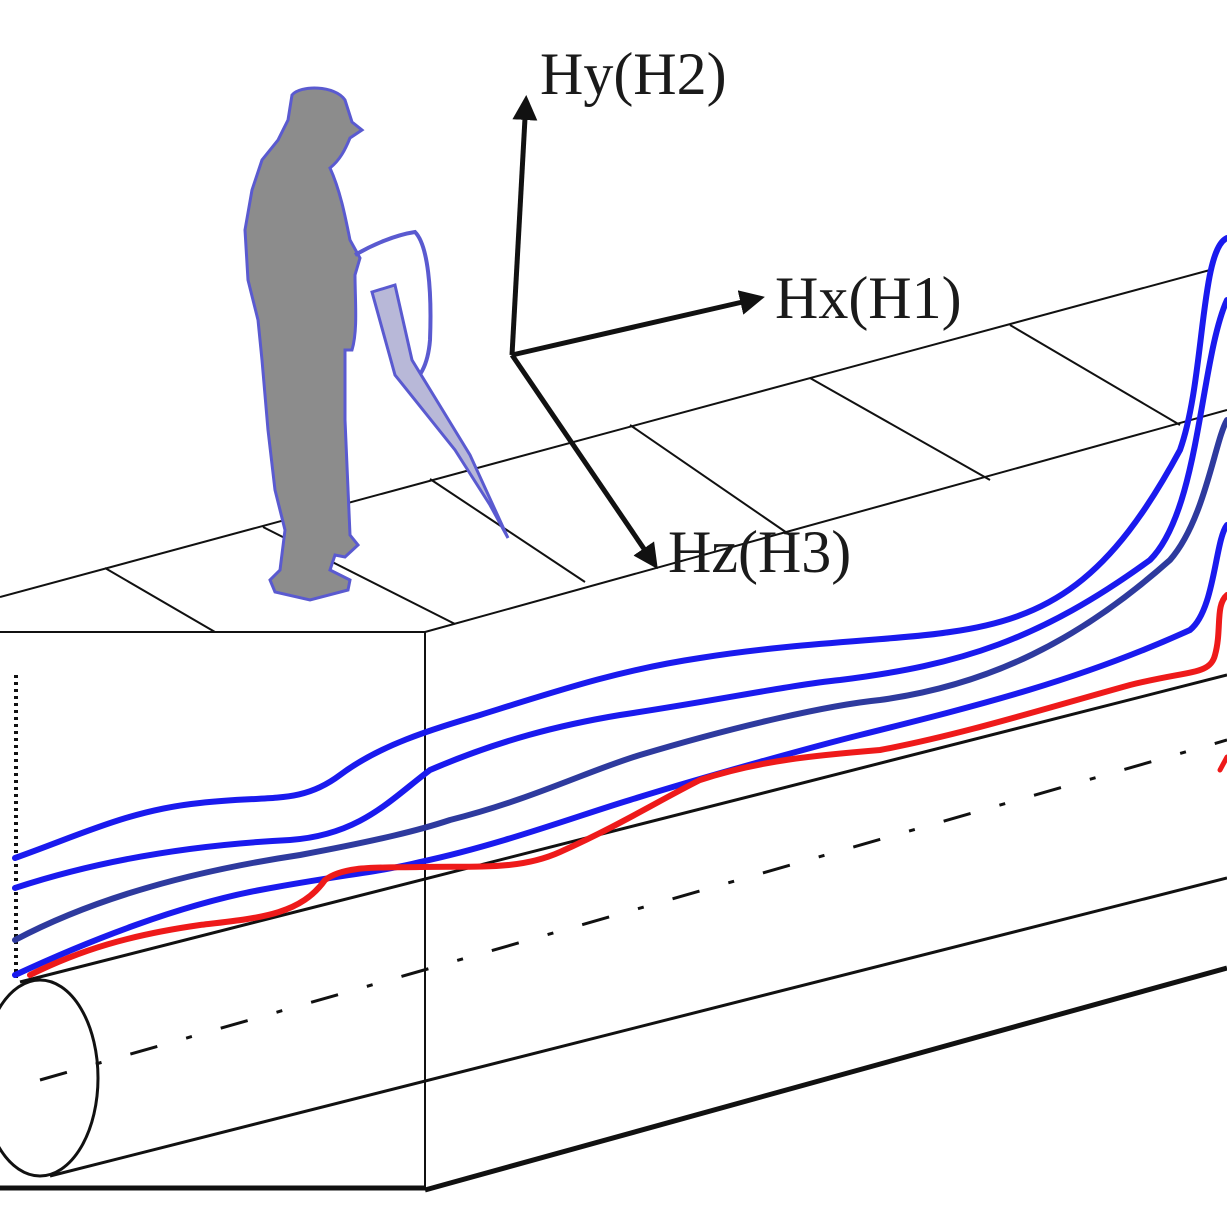 The width and height of the screenshot is (1227, 1227). Describe the element at coordinates (523, 225) in the screenshot. I see `axis-hy-arrow` at that location.